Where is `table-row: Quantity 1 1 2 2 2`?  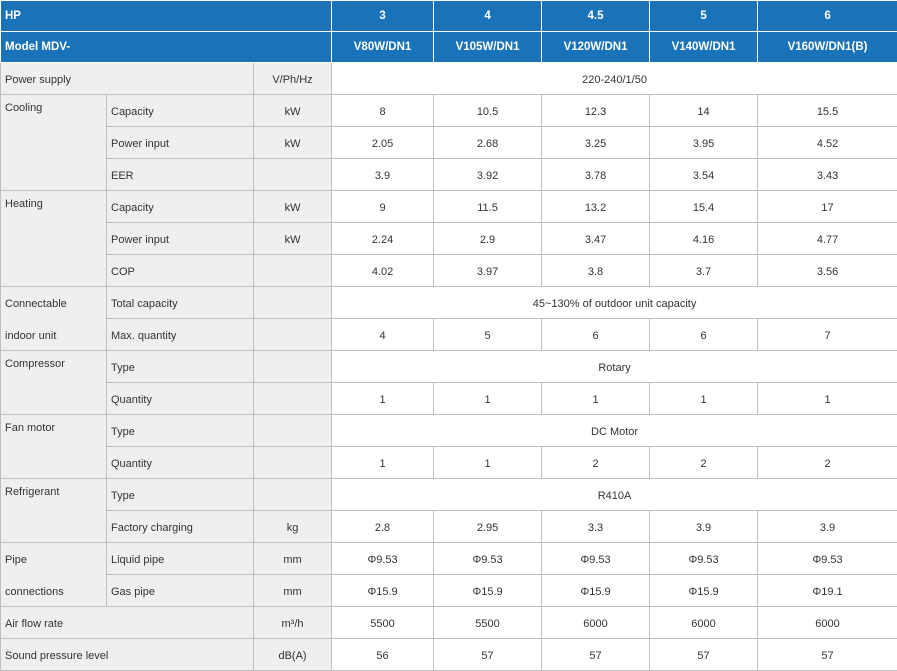
table-row: Quantity 1 1 2 2 2 is located at coordinates (449, 463).